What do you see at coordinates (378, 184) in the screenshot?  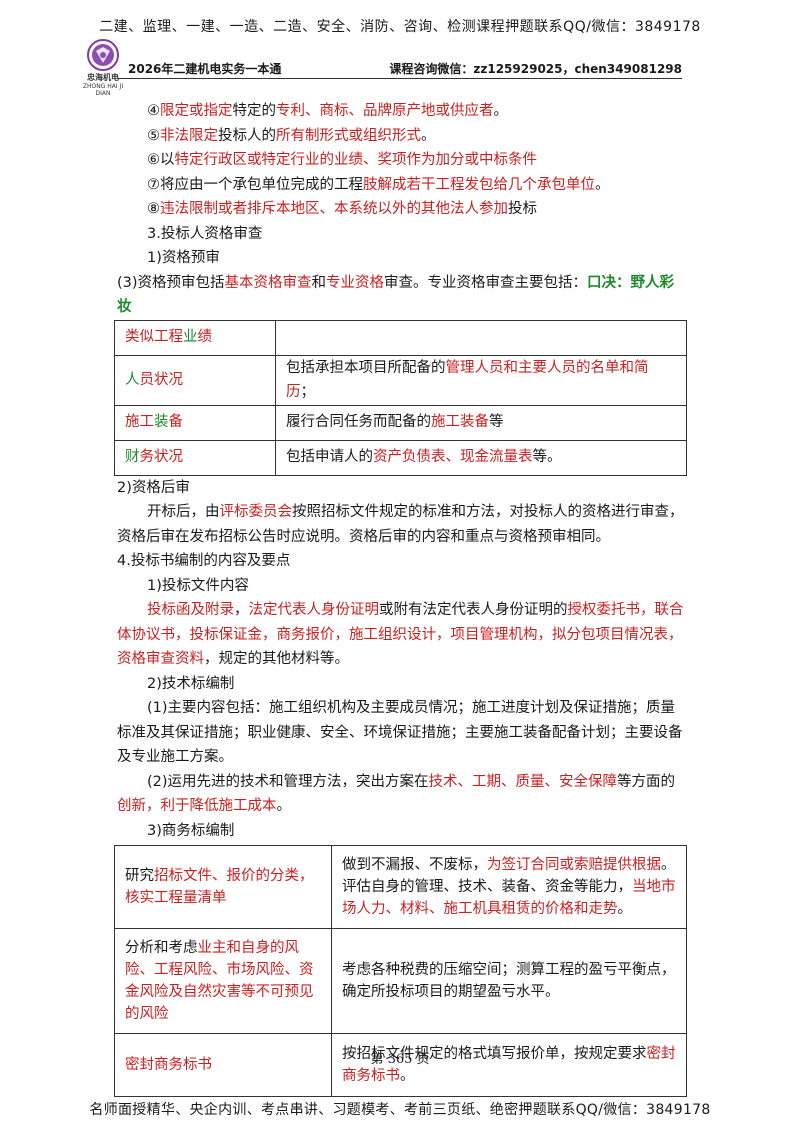 I see `list-item: ⑦将应由一个承包单位完成的工程肢解成若干工程发包给几个承包单位。` at bounding box center [378, 184].